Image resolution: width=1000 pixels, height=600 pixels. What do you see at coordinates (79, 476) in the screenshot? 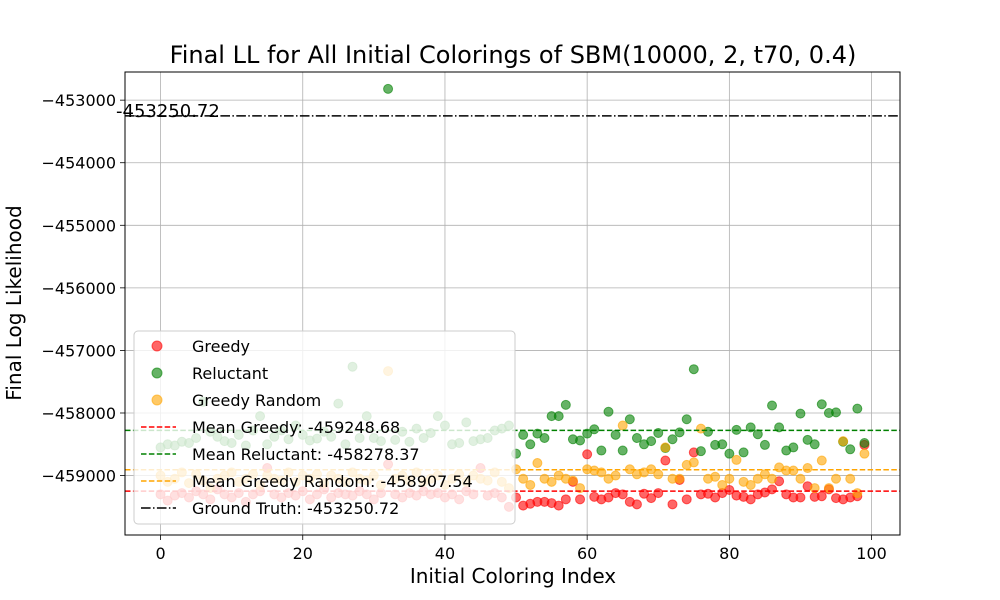
I see `y-tick-label: −459000` at bounding box center [79, 476].